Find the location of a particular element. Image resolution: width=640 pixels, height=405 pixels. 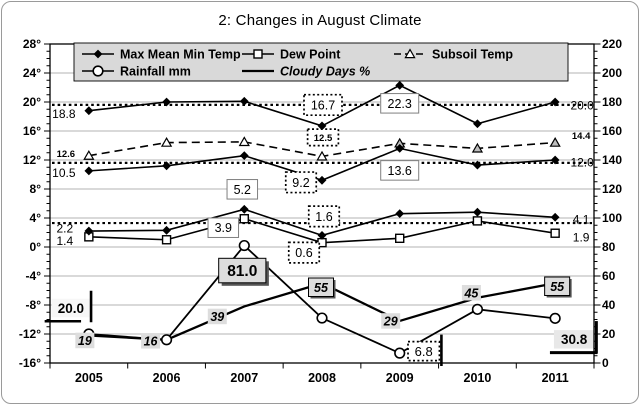

label-text: 12.6 is located at coordinates (66, 154).